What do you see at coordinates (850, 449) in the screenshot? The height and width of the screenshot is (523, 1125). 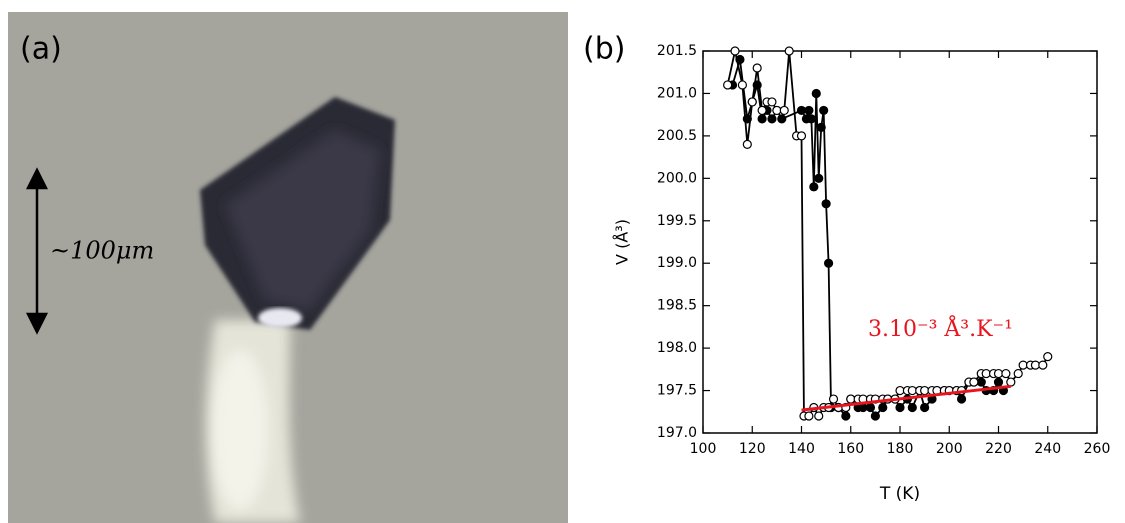 I see `x-tick-label: 160` at bounding box center [850, 449].